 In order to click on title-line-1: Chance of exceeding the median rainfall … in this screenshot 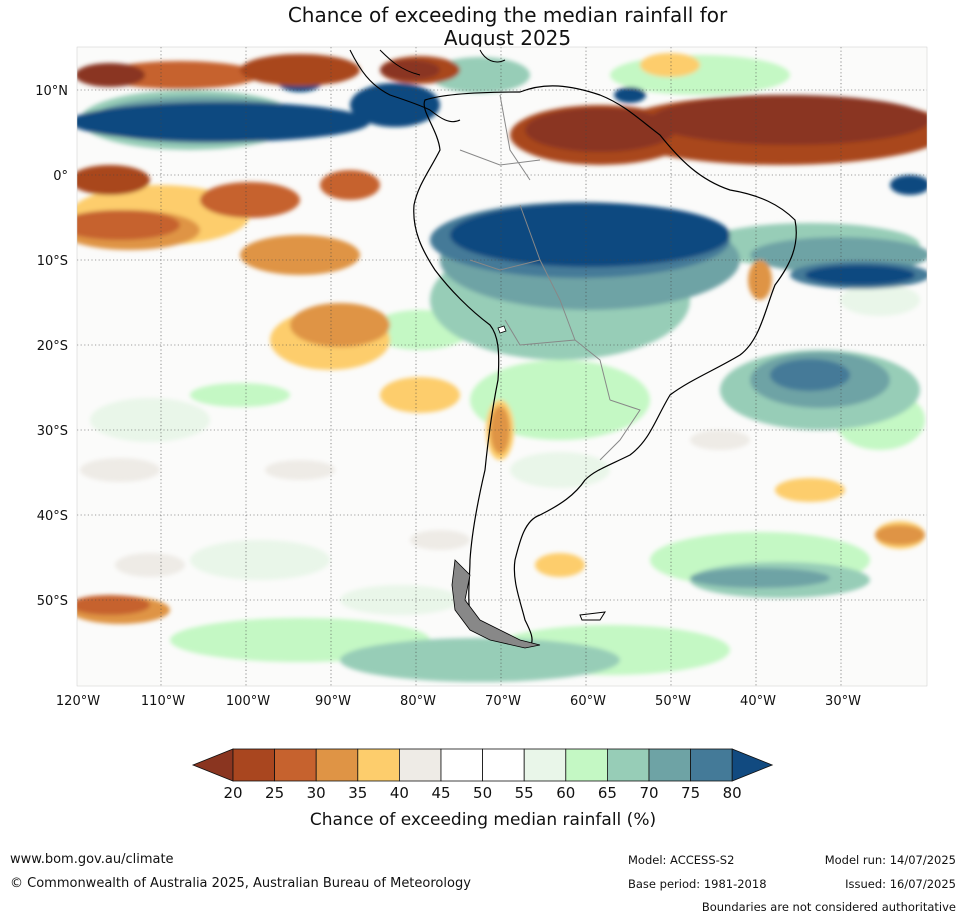, I will do `click(507, 15)`.